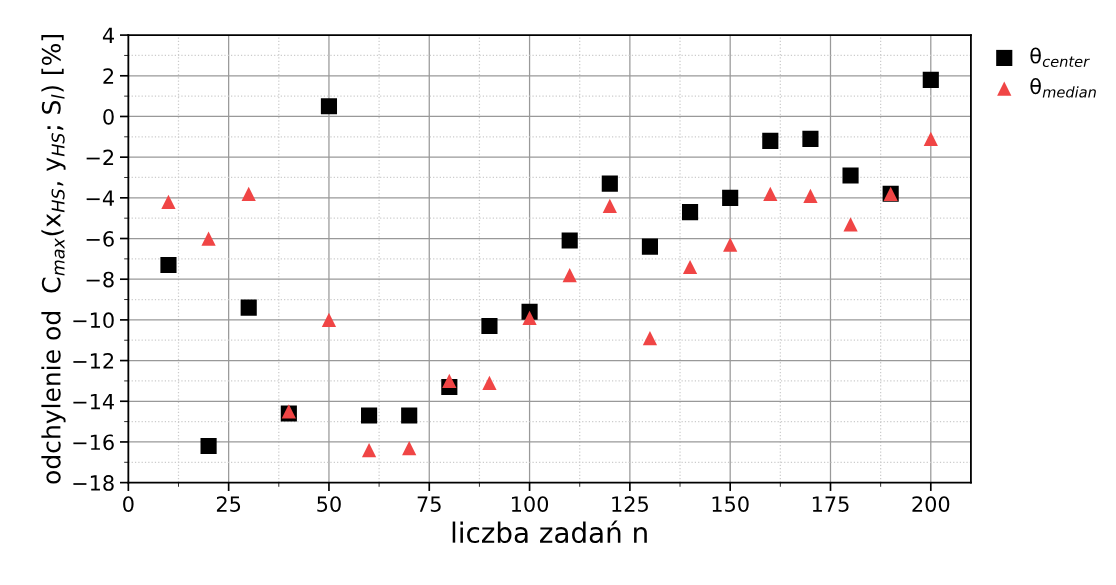  What do you see at coordinates (329, 504) in the screenshot?
I see `x-tick-label: 50` at bounding box center [329, 504].